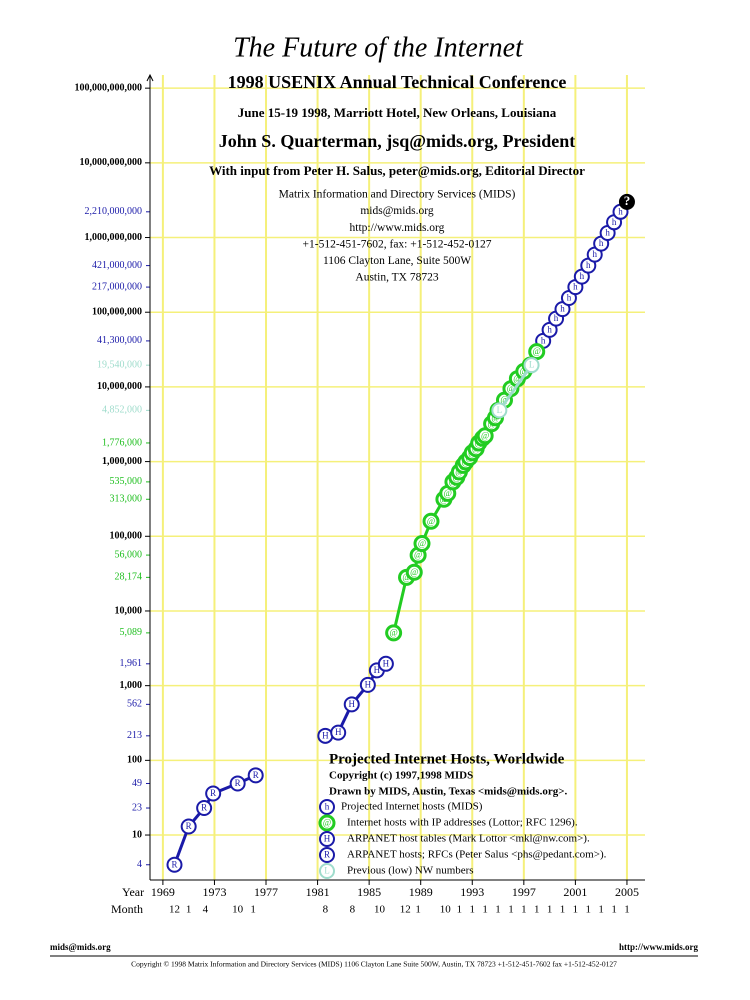 The image size is (750, 1000). I want to click on annotation-text: ?, so click(627, 200).